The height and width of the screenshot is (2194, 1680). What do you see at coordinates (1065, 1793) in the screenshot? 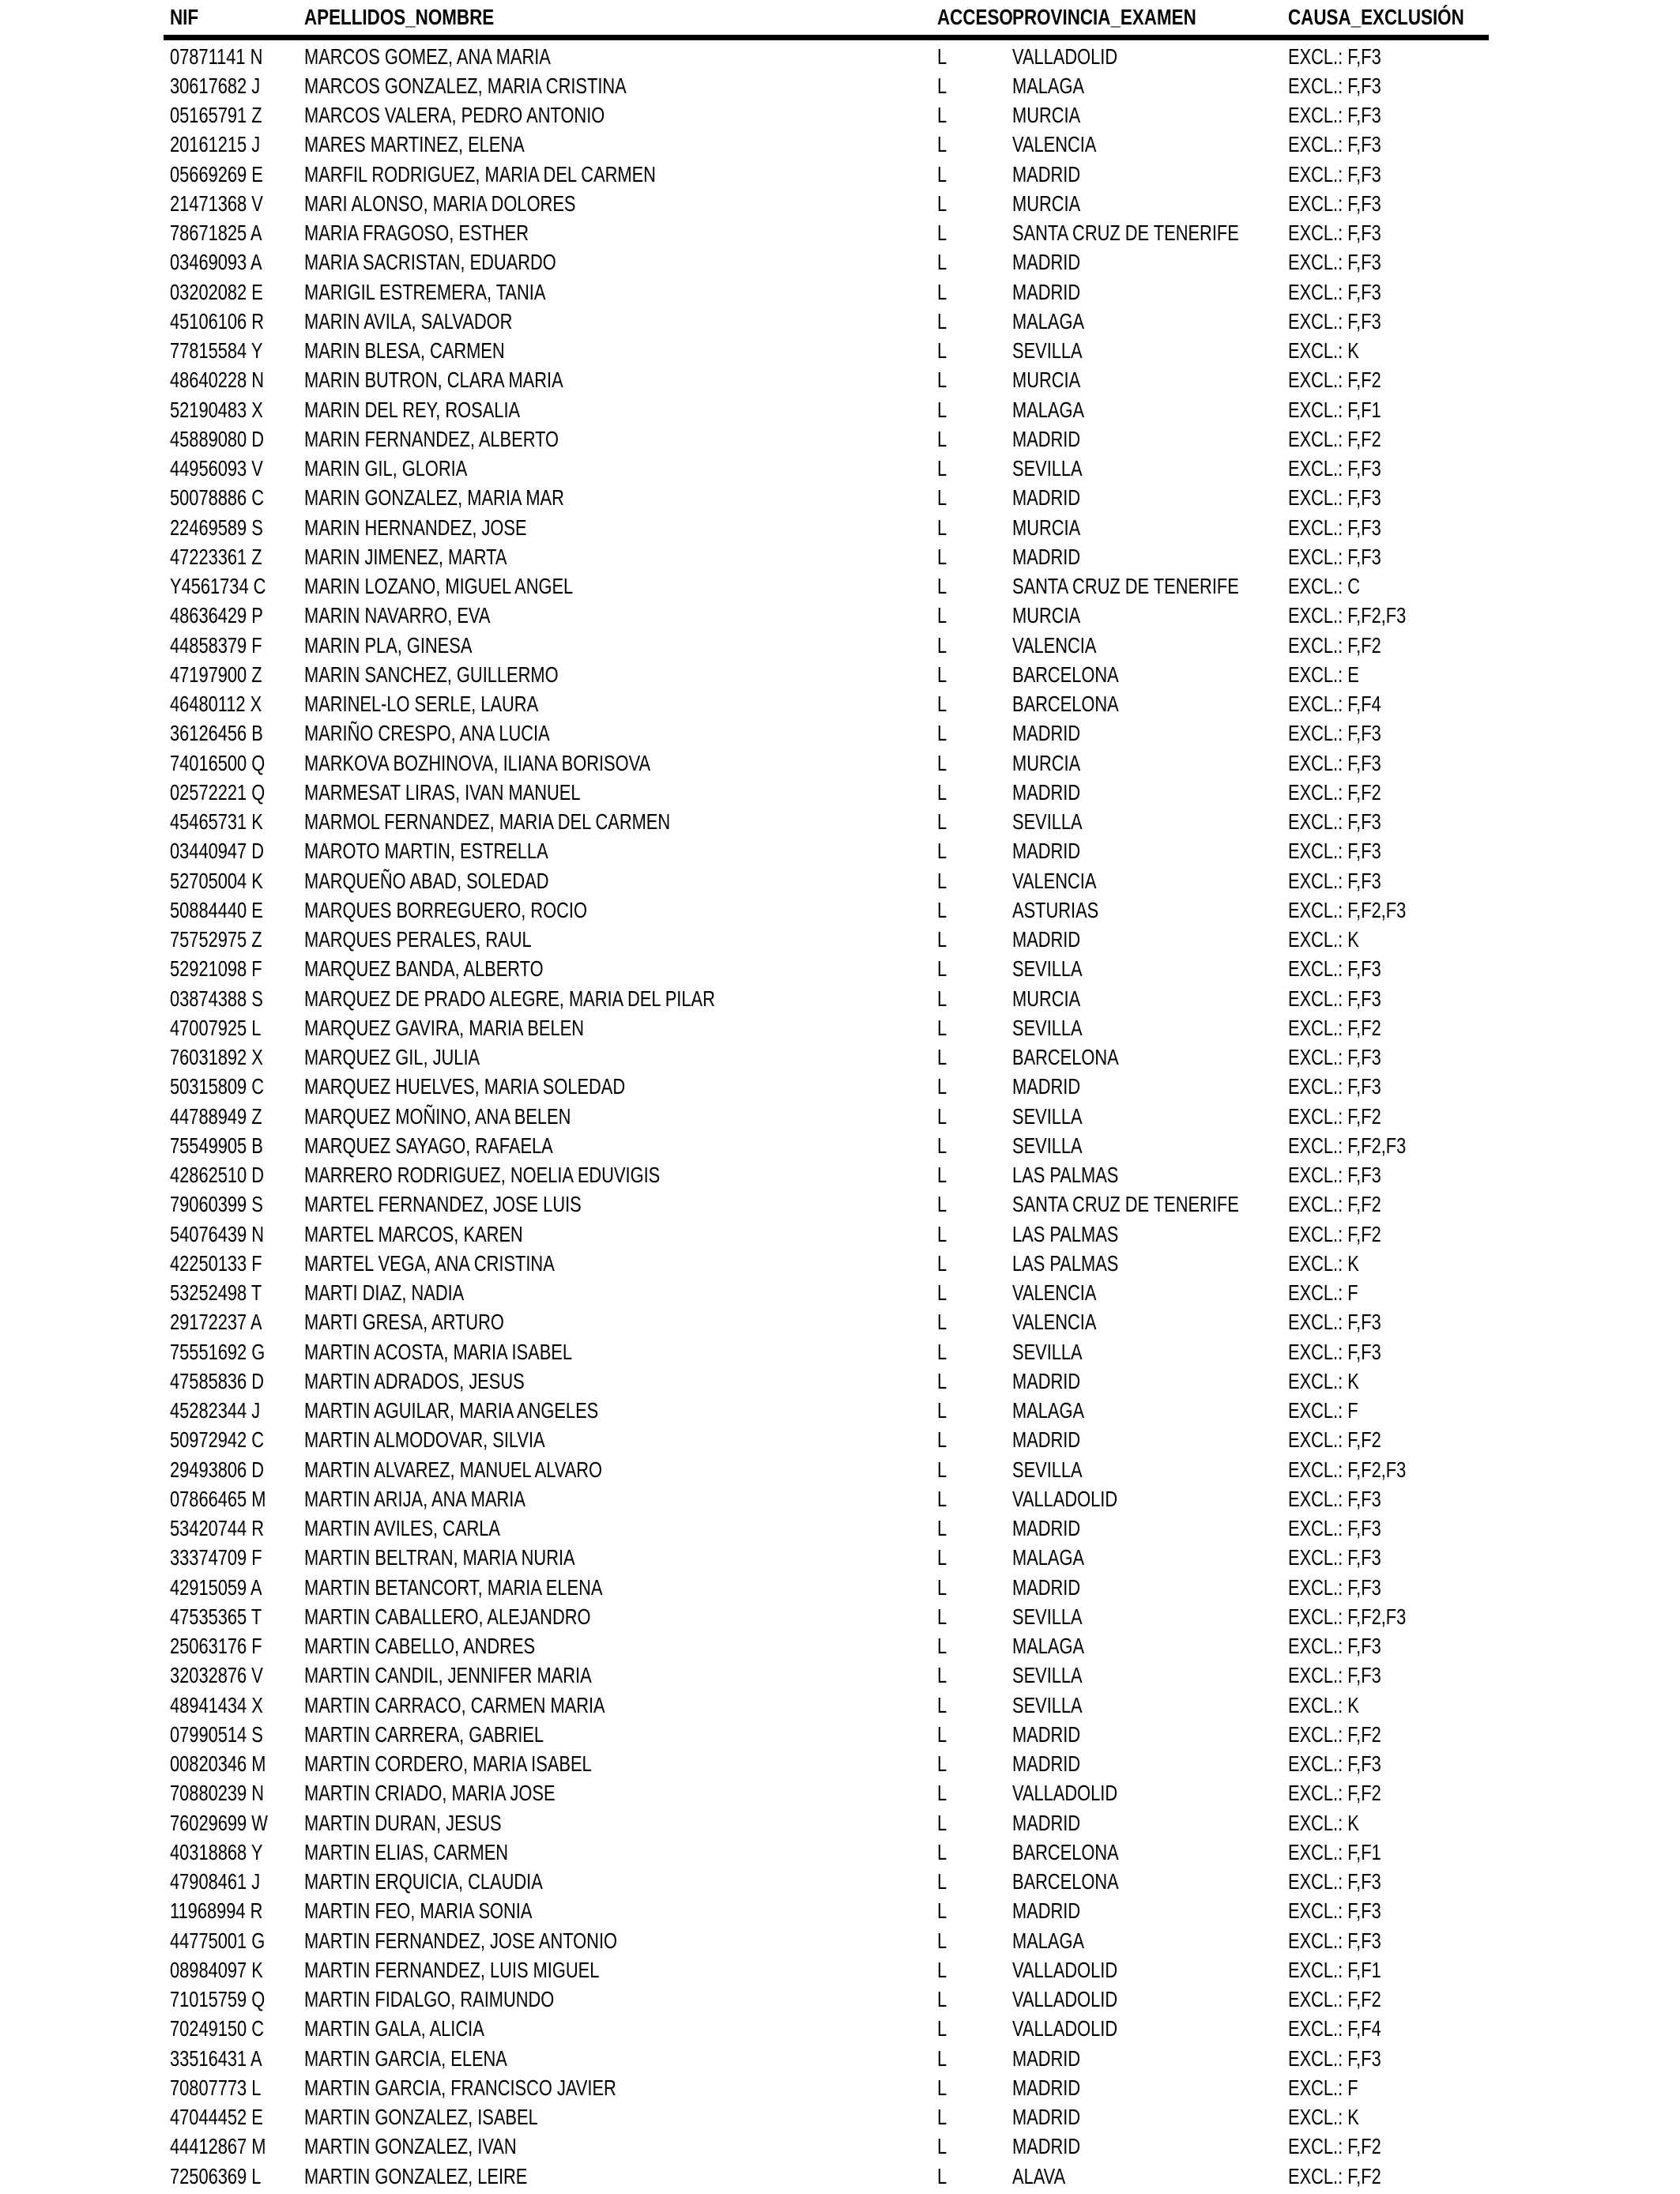
I see `provincia-examen-cell: VALLADOLID` at bounding box center [1065, 1793].